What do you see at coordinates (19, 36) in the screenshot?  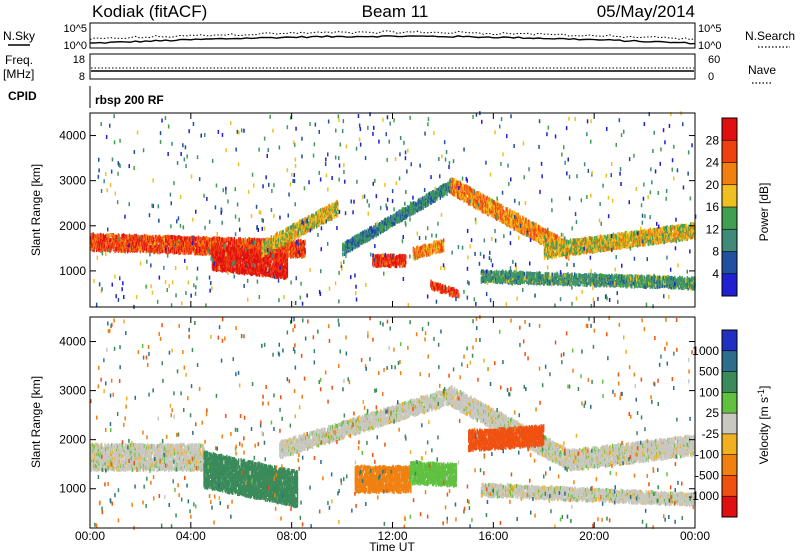 I see `nsky-label: N.Sky` at bounding box center [19, 36].